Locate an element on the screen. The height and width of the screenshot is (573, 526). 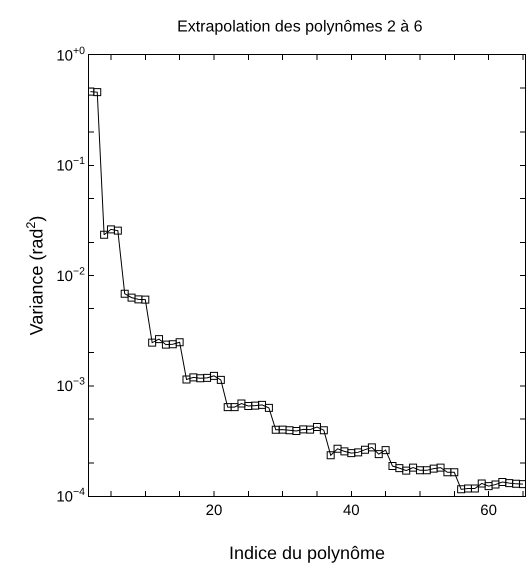
y-tick-label: 10$^{+0}$ is located at coordinates (71, 54).